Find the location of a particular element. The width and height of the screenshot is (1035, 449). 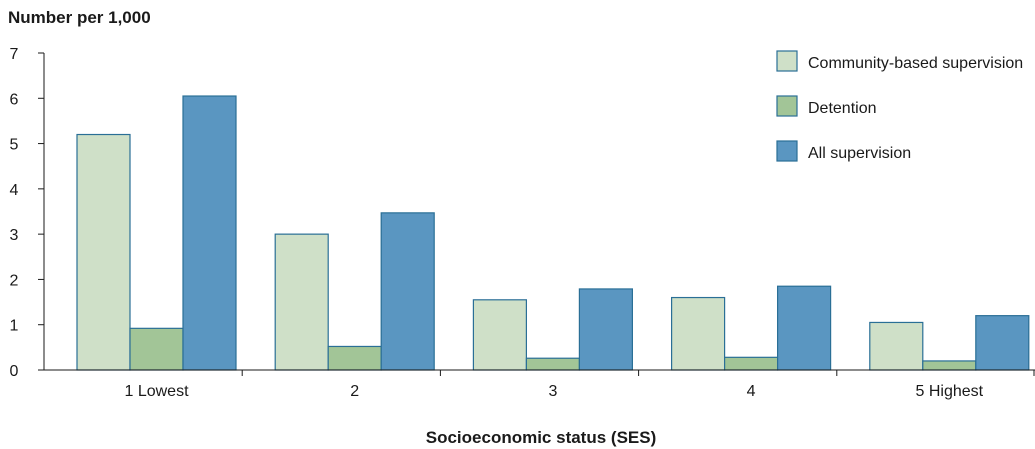

y-tick-label: 7 is located at coordinates (14, 54).